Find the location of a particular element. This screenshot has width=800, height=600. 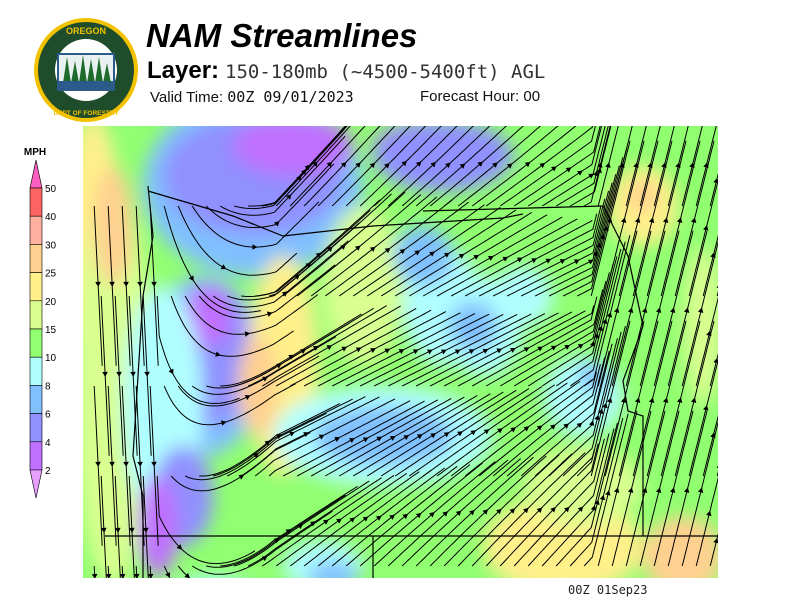

colorbar-over-triangle is located at coordinates (36, 174).